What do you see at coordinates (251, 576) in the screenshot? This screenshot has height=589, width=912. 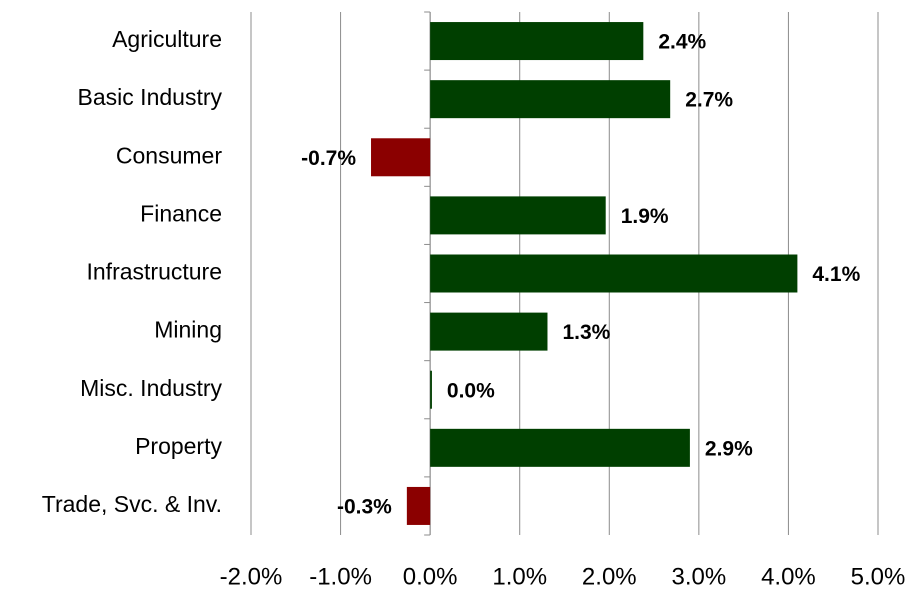 I see `x-tick-label: -2.0%` at bounding box center [251, 576].